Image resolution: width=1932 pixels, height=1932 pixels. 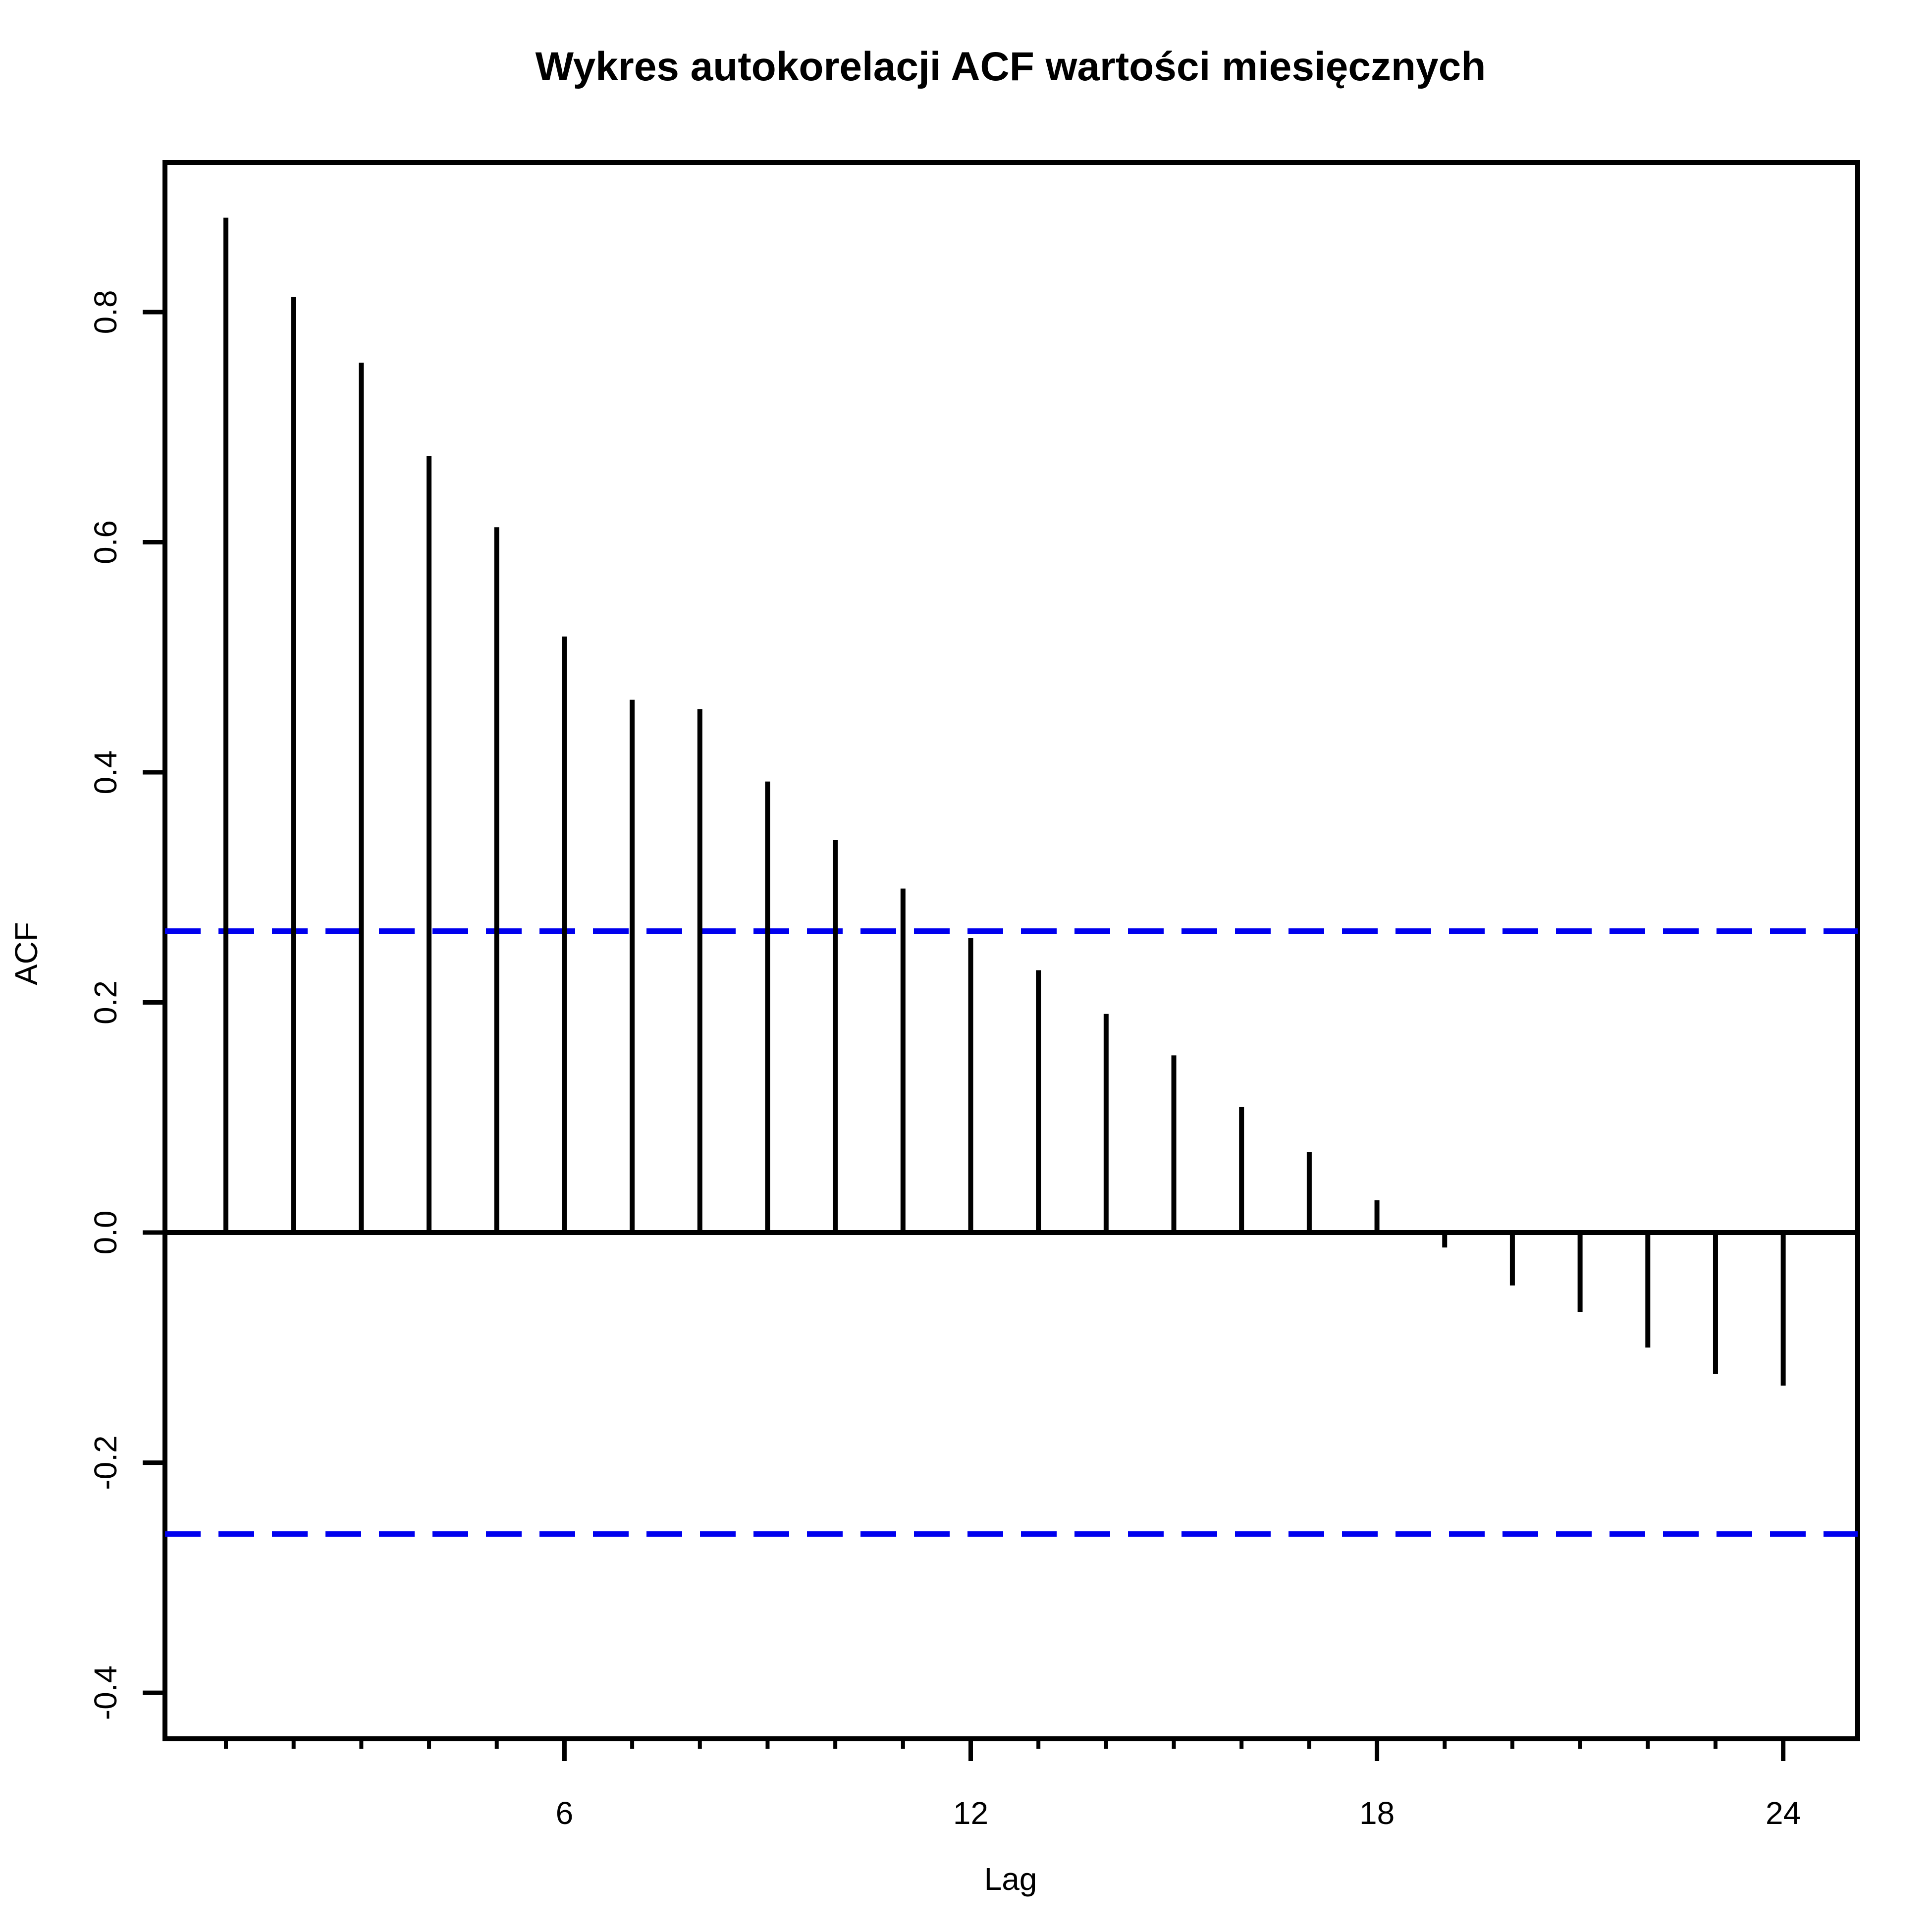 I want to click on x-tick-label-24: 24, so click(x=1783, y=1813).